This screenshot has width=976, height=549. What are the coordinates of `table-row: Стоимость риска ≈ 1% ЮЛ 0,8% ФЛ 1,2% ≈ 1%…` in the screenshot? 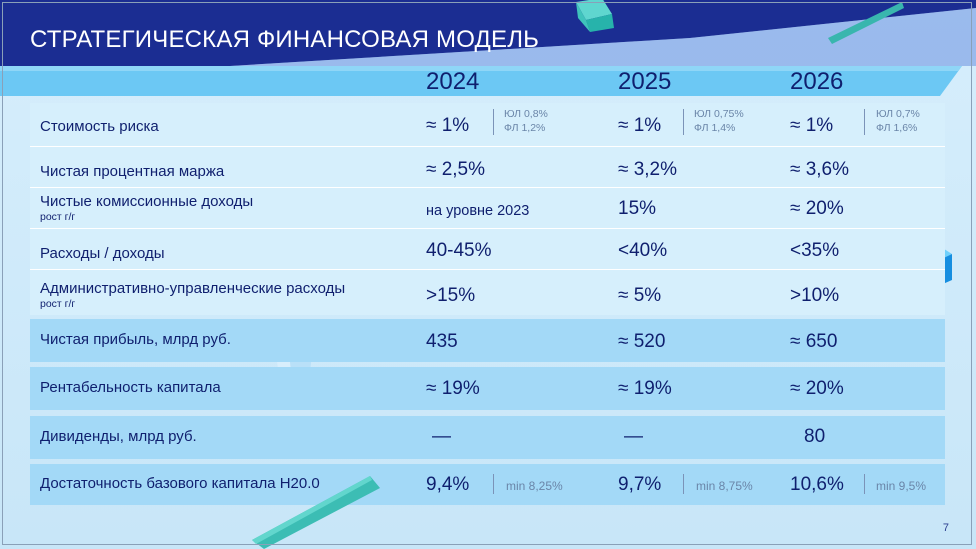 It's located at (487, 125).